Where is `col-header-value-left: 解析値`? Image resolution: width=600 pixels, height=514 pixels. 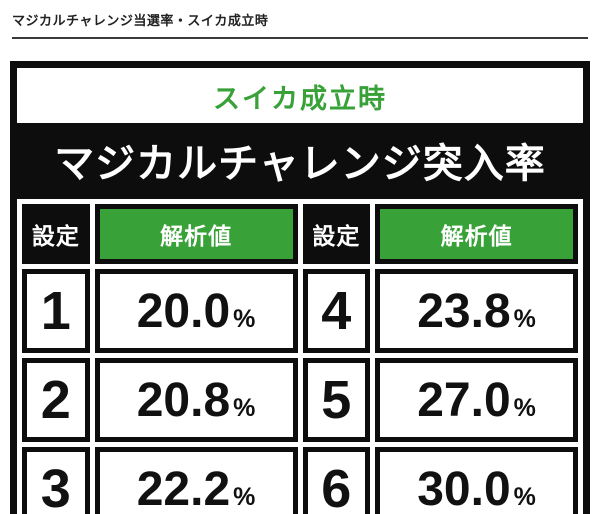
col-header-value-left: 解析値 is located at coordinates (196, 234).